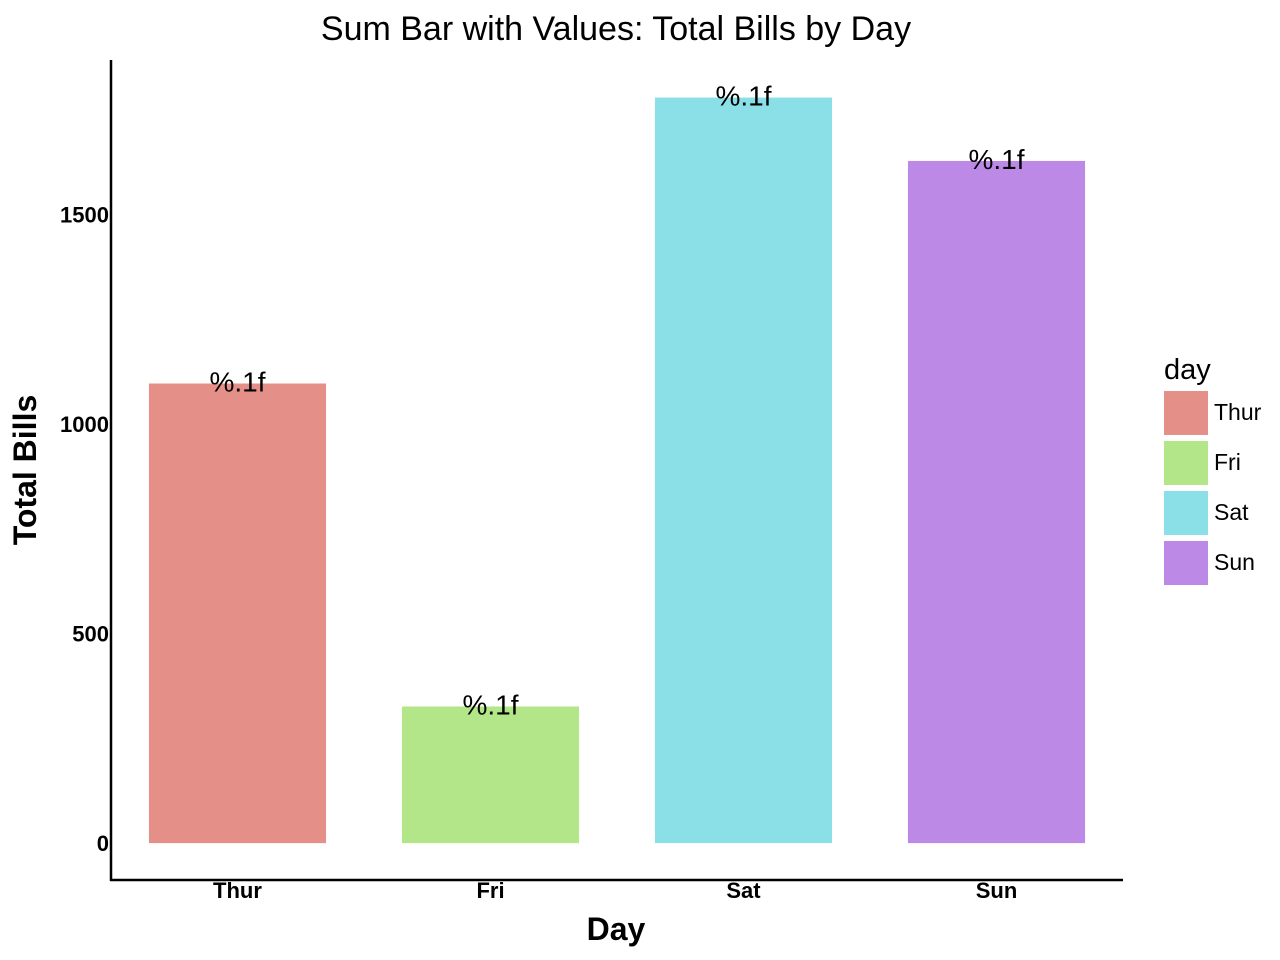 The height and width of the screenshot is (960, 1280). Describe the element at coordinates (490, 890) in the screenshot. I see `x-tick-label-fri: Fri` at that location.